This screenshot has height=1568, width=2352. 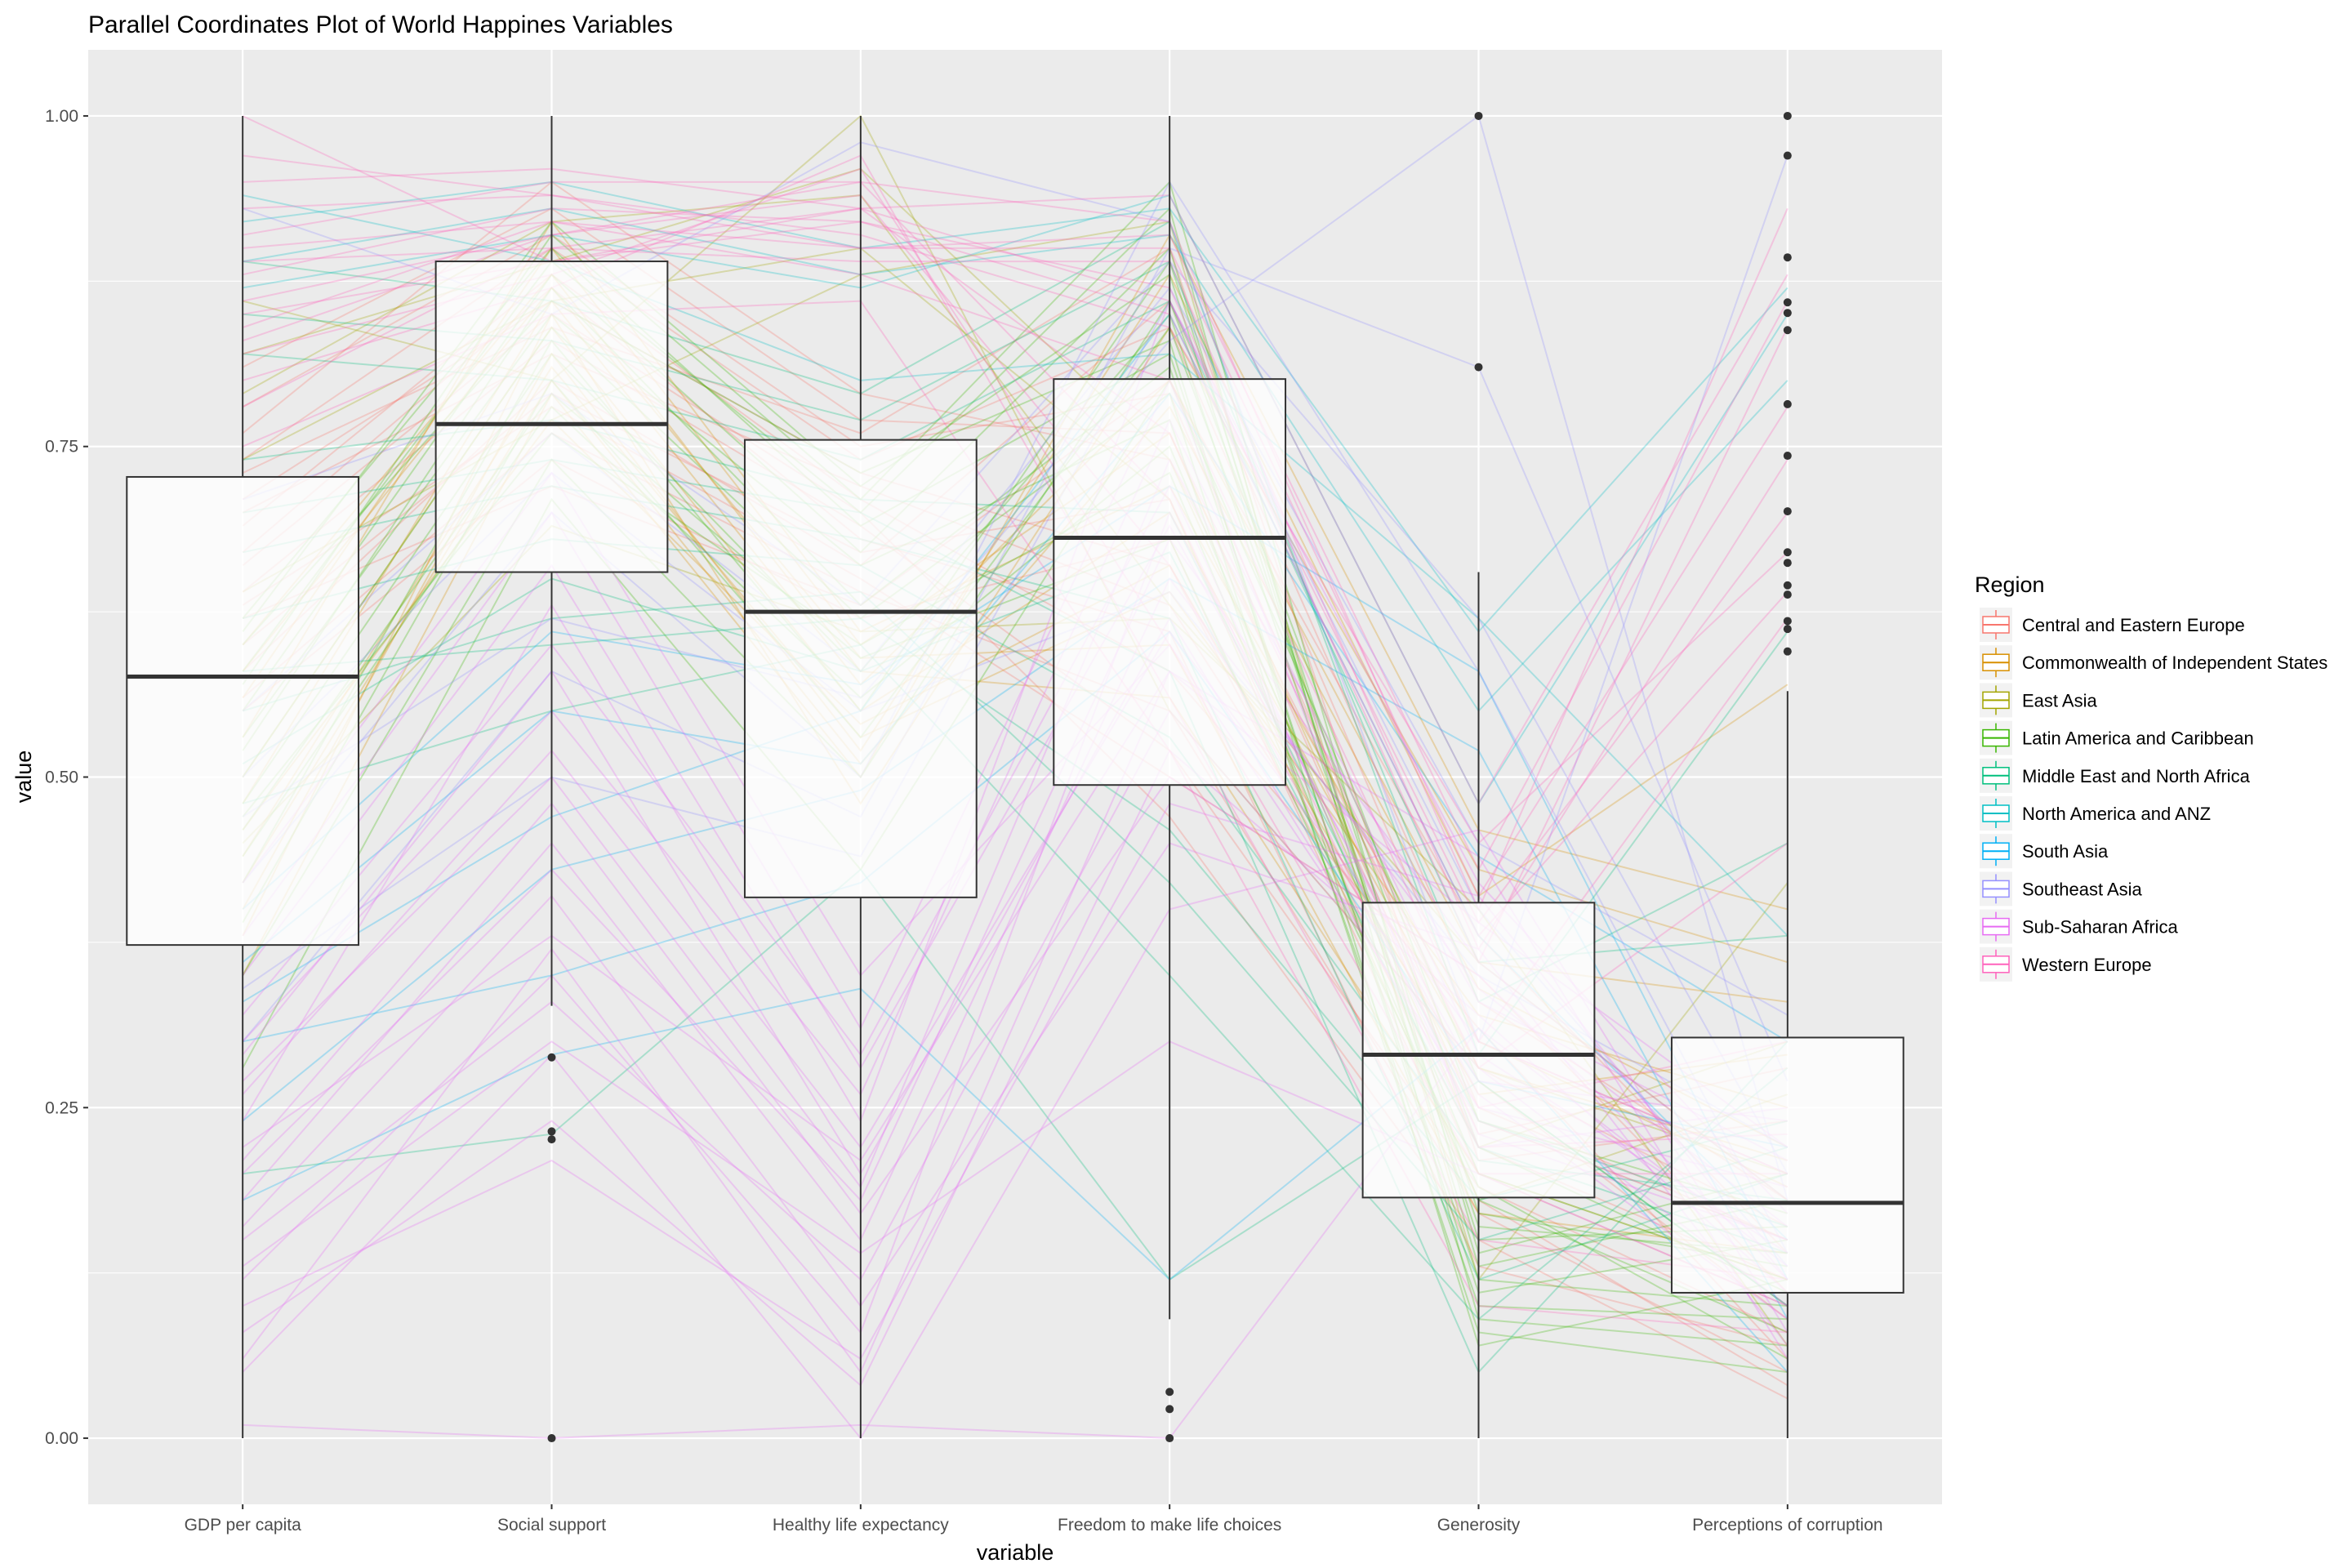 I want to click on legend-label: East Asia, so click(x=2059, y=700).